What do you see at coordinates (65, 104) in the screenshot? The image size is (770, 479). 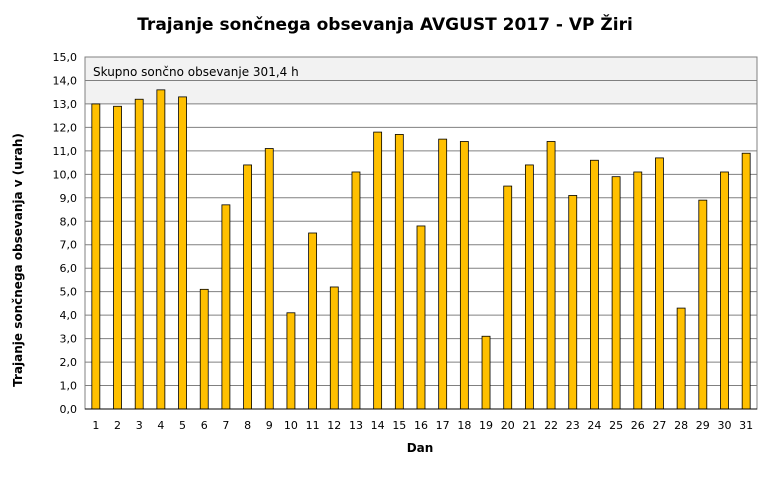 I see `y-tick-label: 13,0` at bounding box center [65, 104].